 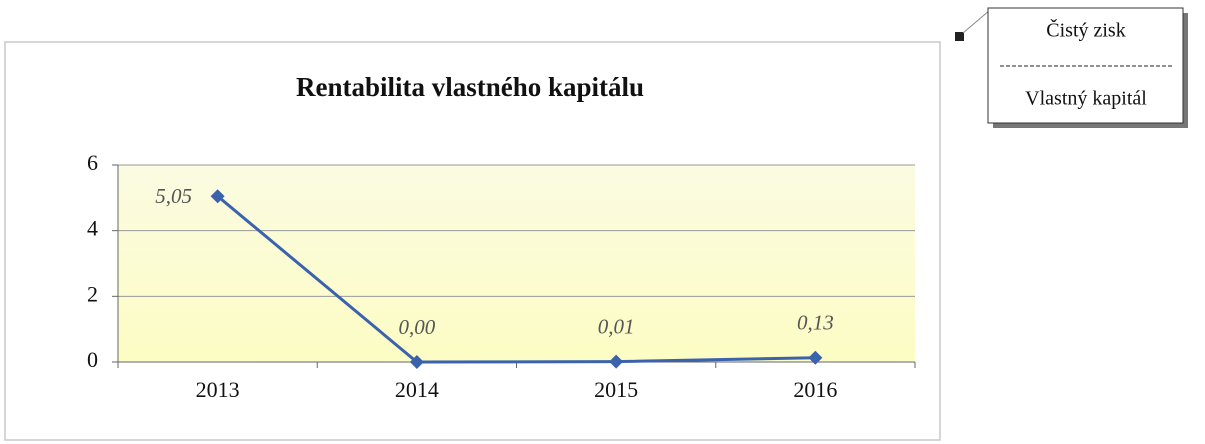 I want to click on formula-box: Čistý zisk Vlastný kapitál, so click(x=1071, y=67).